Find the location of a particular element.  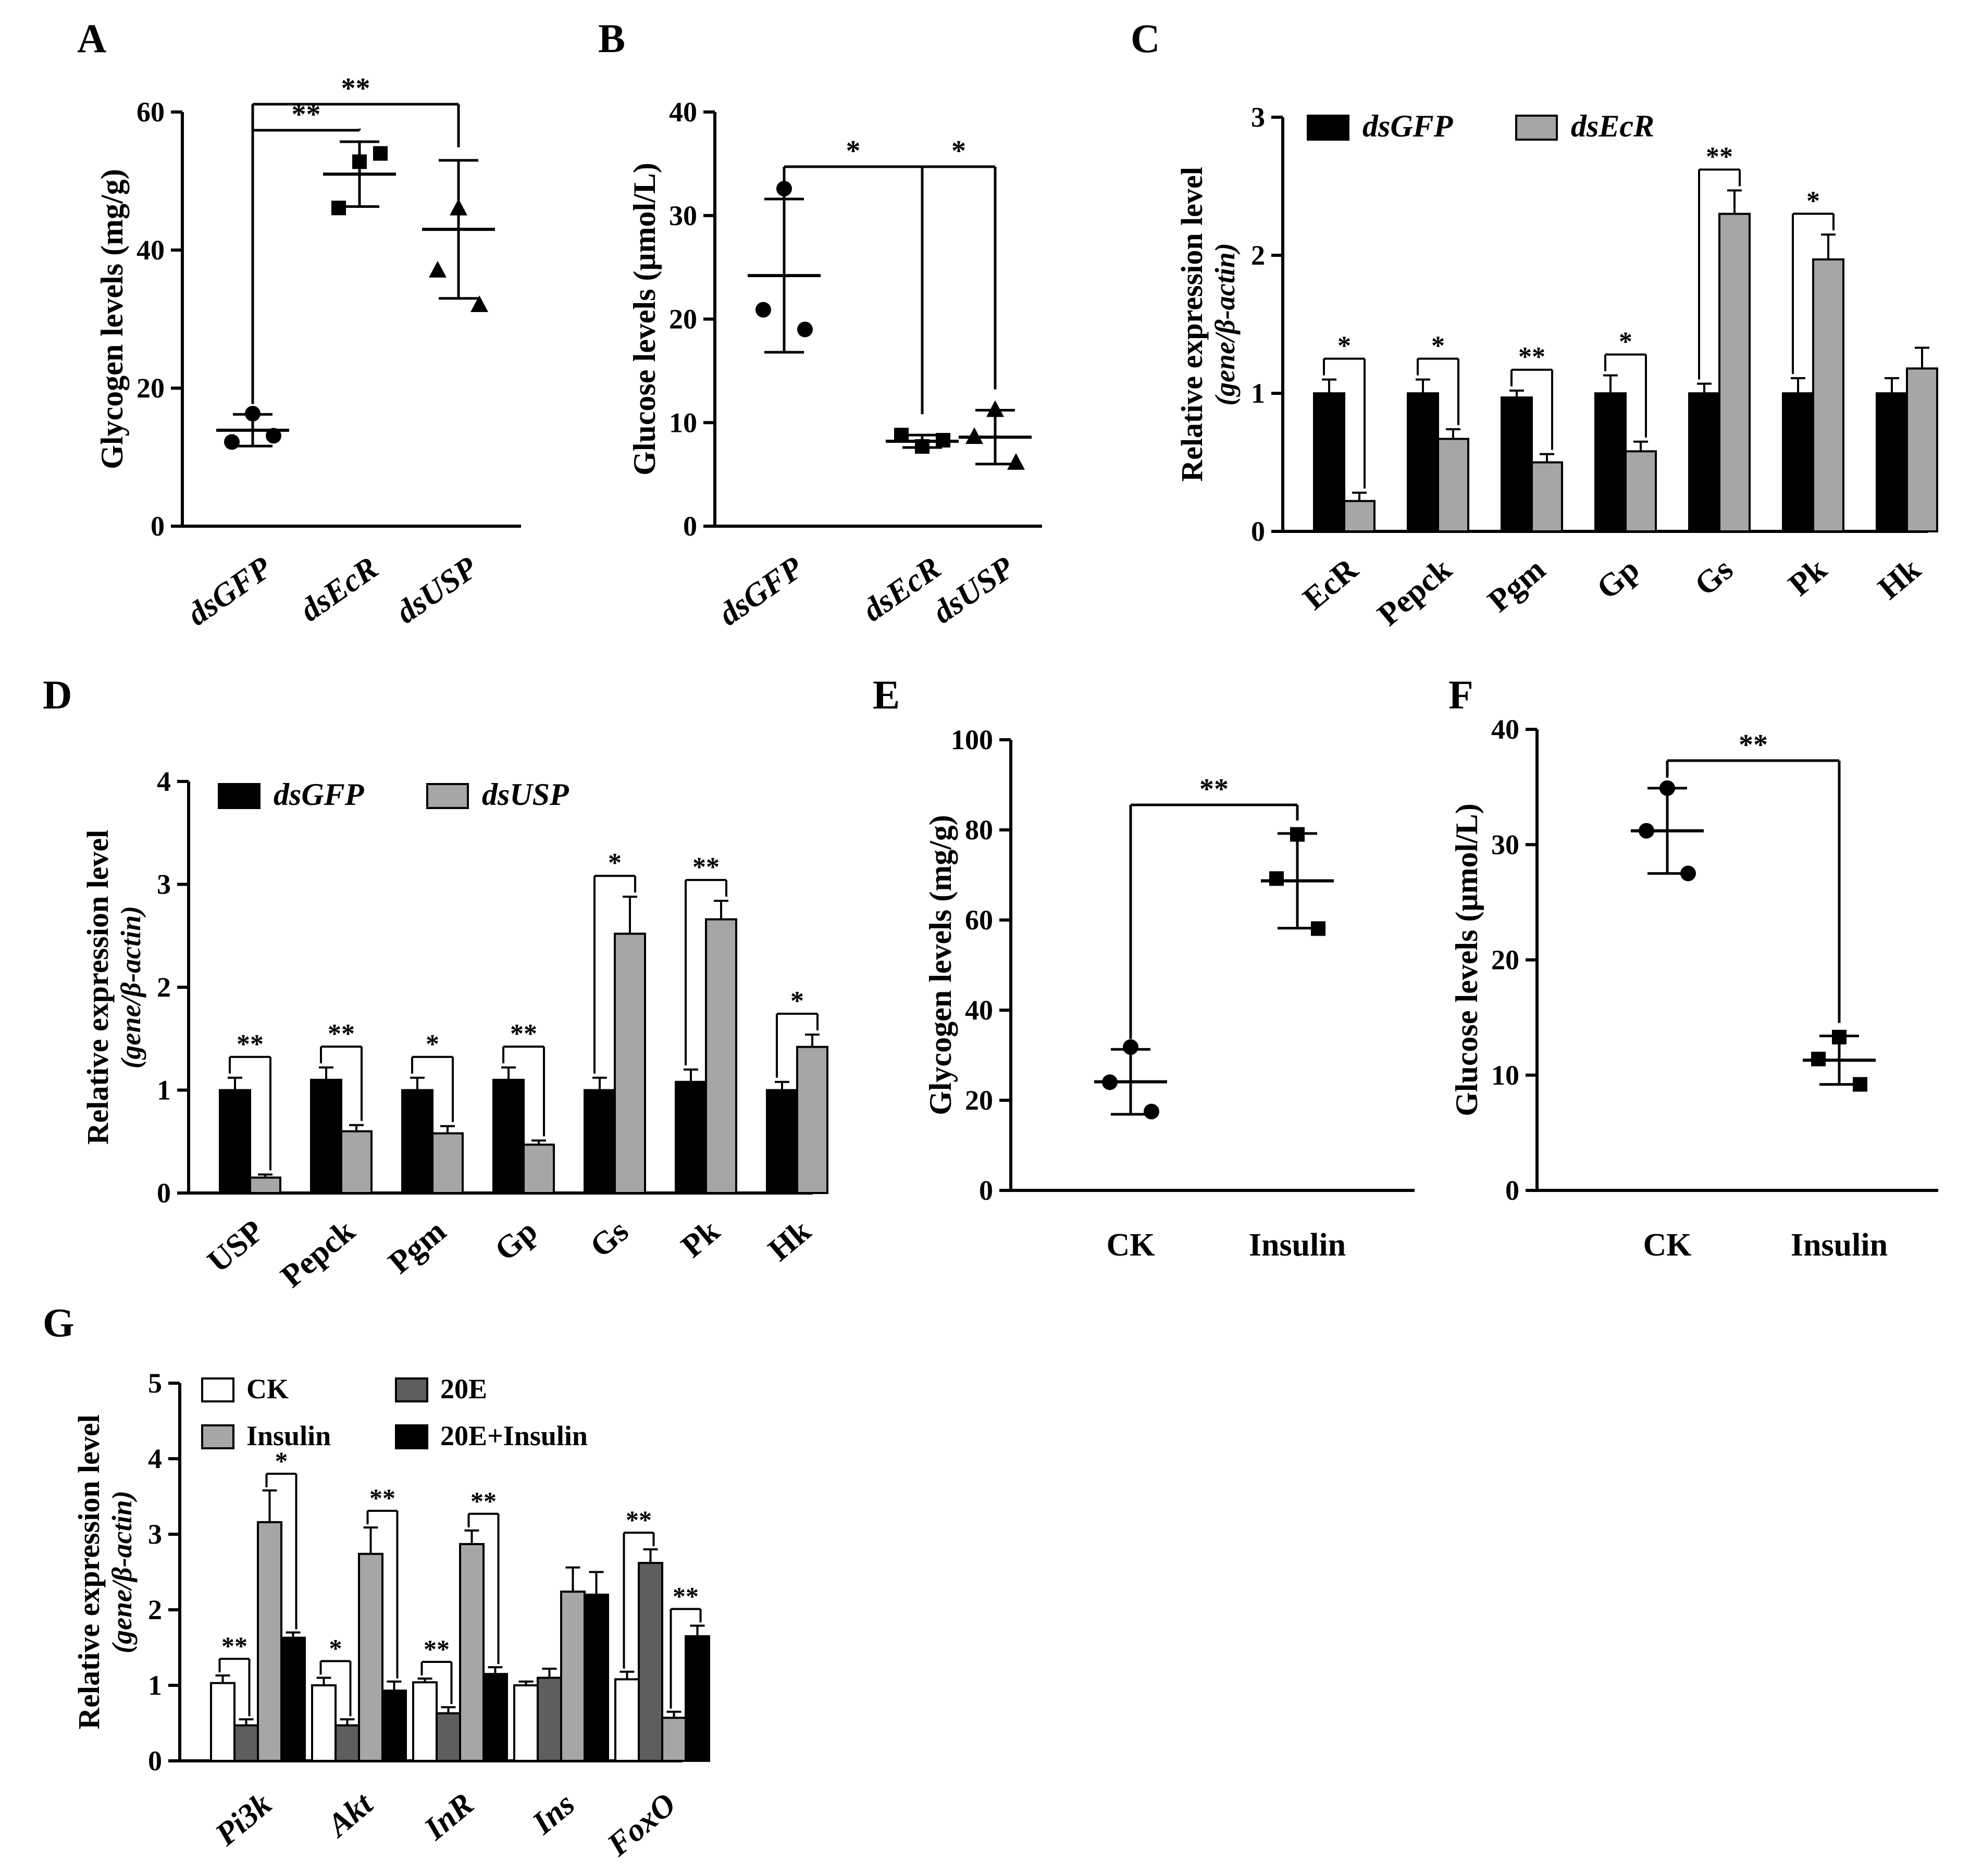

x-tick-label: Pgm is located at coordinates (417, 1247).